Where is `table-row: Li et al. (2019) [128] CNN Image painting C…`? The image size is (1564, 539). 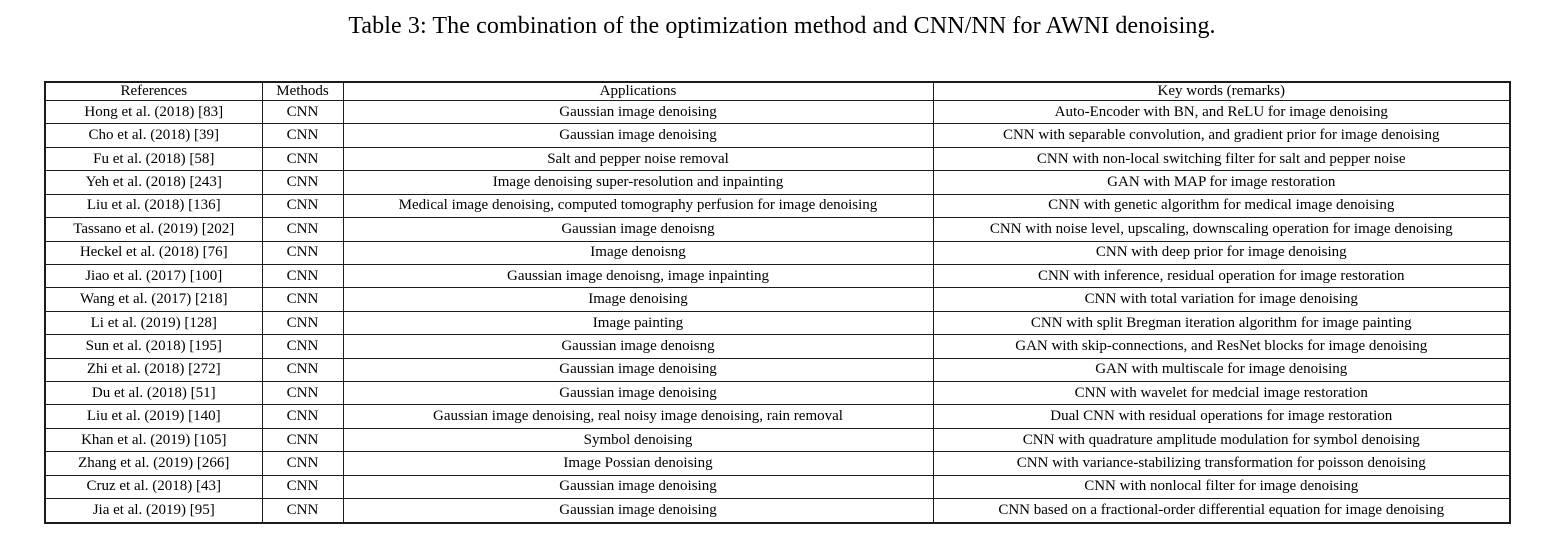 table-row: Li et al. (2019) [128] CNN Image painting C… is located at coordinates (777, 323).